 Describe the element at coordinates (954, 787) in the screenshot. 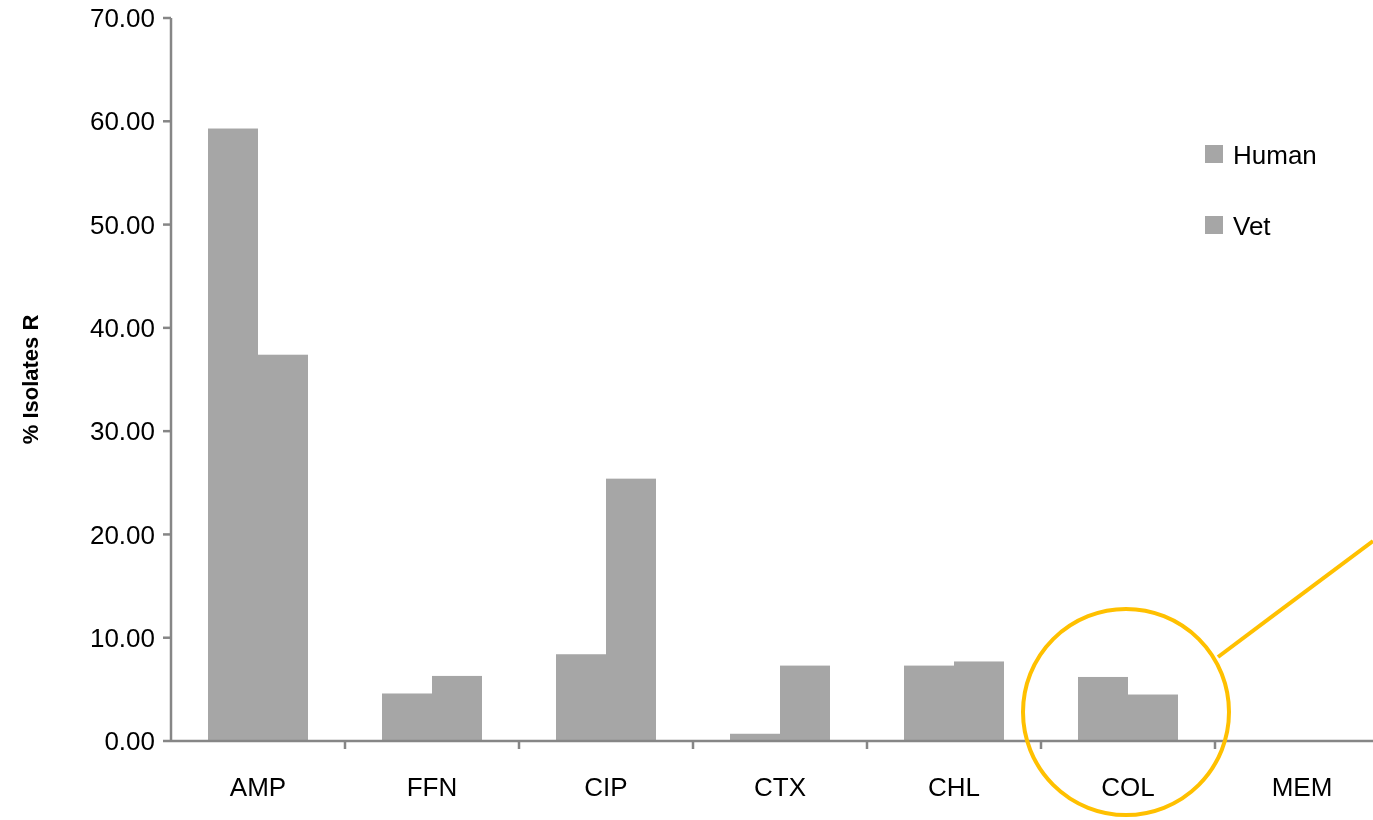

I see `x-tick-label: CHL` at that location.